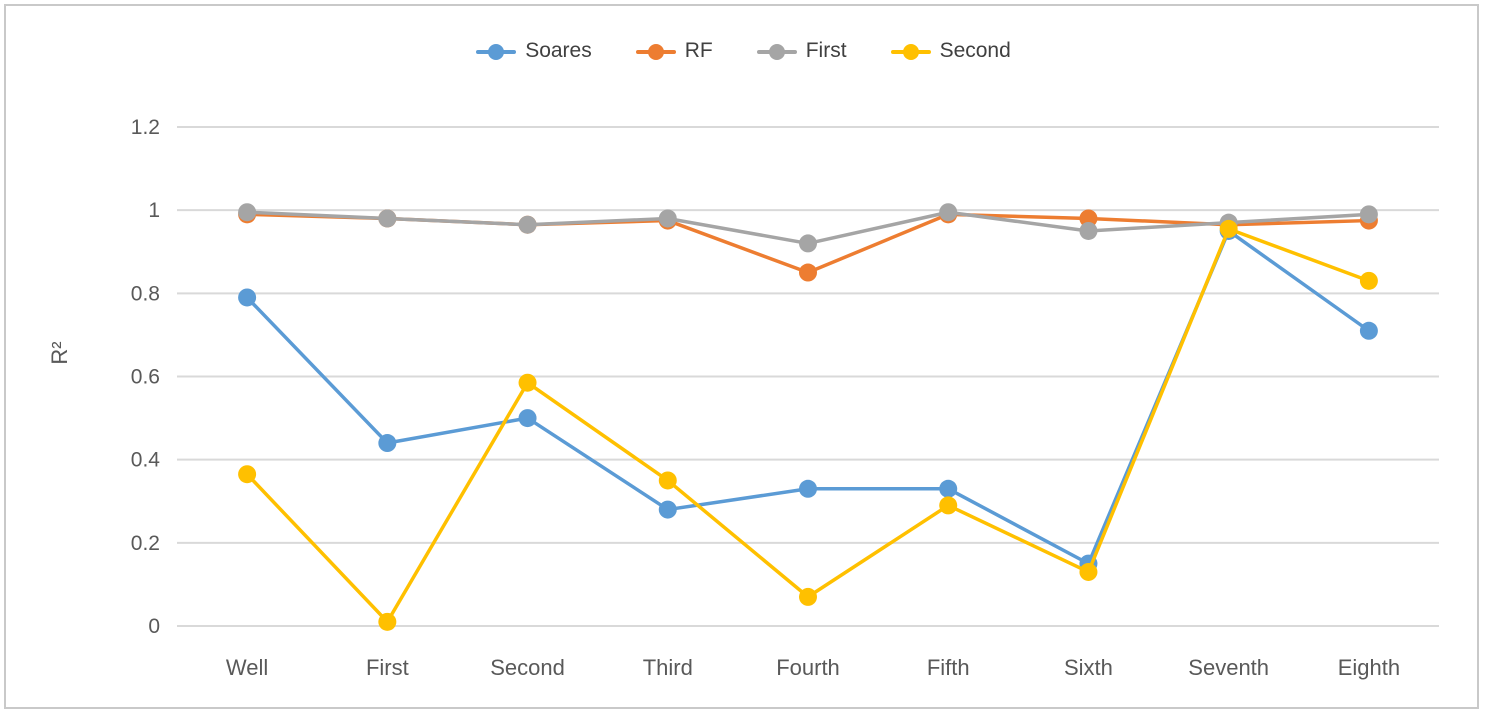 The width and height of the screenshot is (1487, 717). I want to click on data-point-soares-well, so click(247, 297).